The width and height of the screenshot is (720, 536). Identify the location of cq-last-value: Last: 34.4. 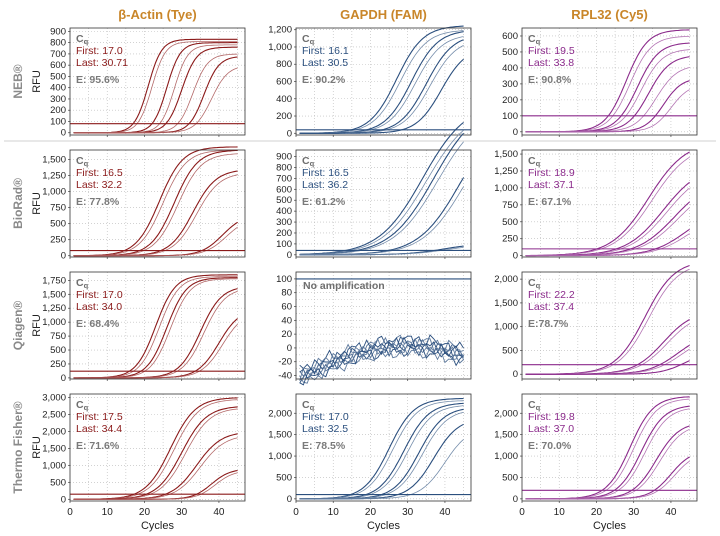
(99, 429).